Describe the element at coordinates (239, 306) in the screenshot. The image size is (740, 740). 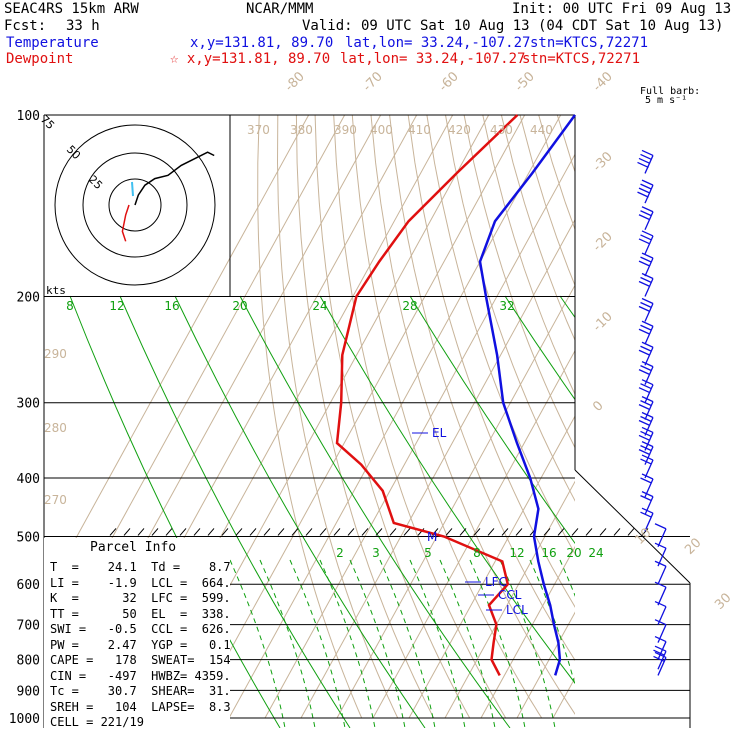
I see `mixing-ratio-label: 20` at that location.